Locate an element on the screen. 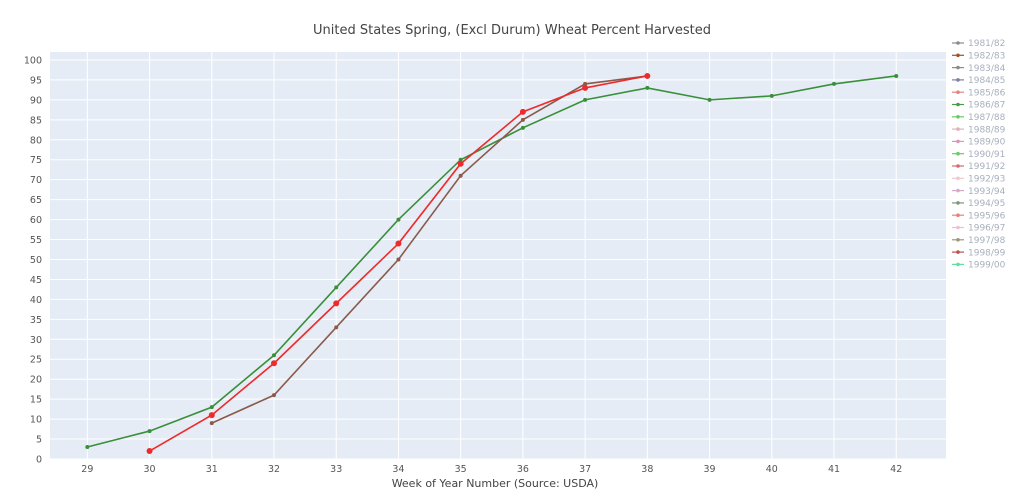  y-tick-label: 35 is located at coordinates (36, 320).